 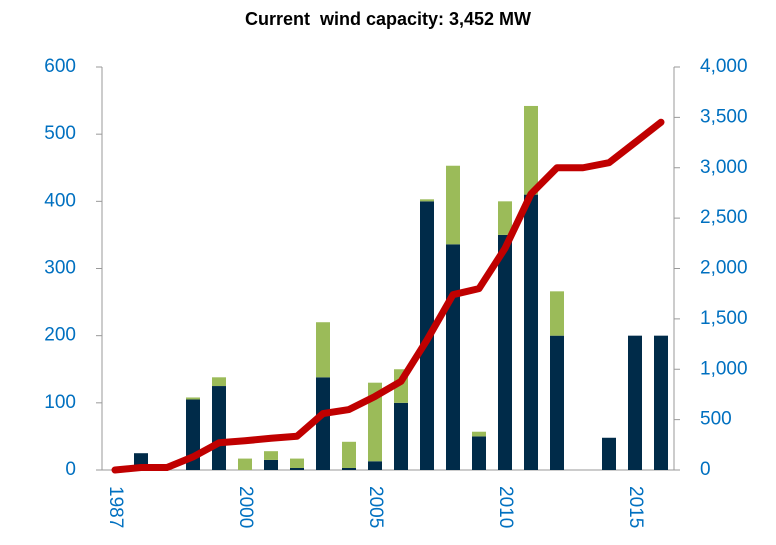 What do you see at coordinates (388, 19) in the screenshot?
I see `chart-title: Current wind capacity: 3,452 MW` at bounding box center [388, 19].